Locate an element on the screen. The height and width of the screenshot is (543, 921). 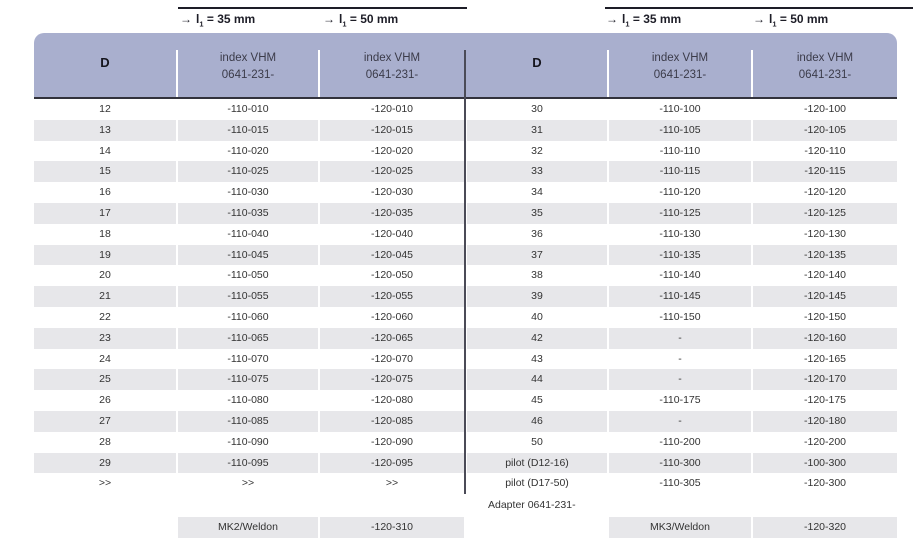
cell-index-35: -110-010 is located at coordinates (248, 109).